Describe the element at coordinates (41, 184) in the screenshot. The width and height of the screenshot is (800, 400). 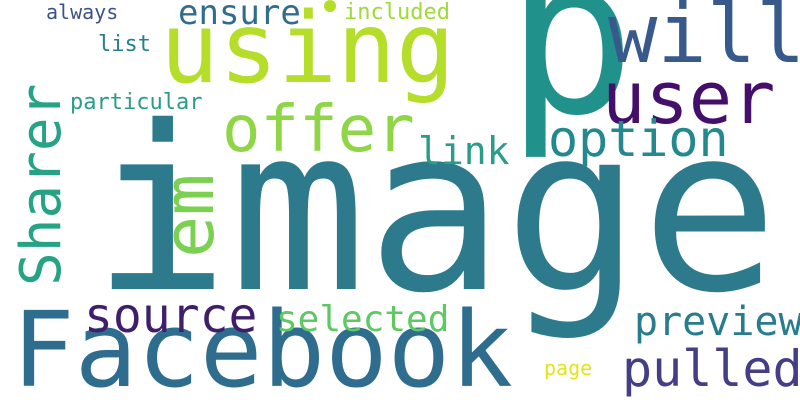
I see `word-sharer: Sharer` at that location.